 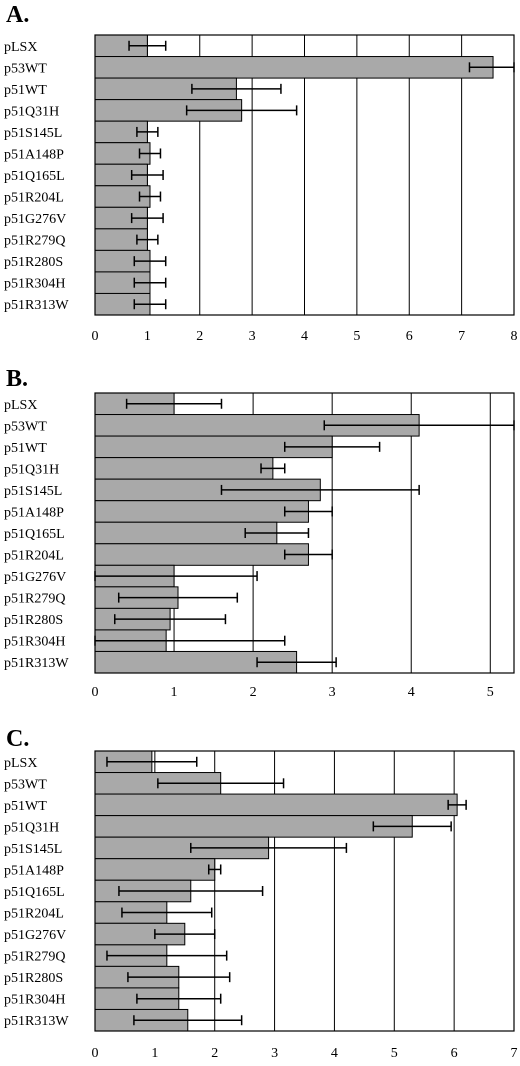 I want to click on category-label: p51R313W, so click(x=36, y=305).